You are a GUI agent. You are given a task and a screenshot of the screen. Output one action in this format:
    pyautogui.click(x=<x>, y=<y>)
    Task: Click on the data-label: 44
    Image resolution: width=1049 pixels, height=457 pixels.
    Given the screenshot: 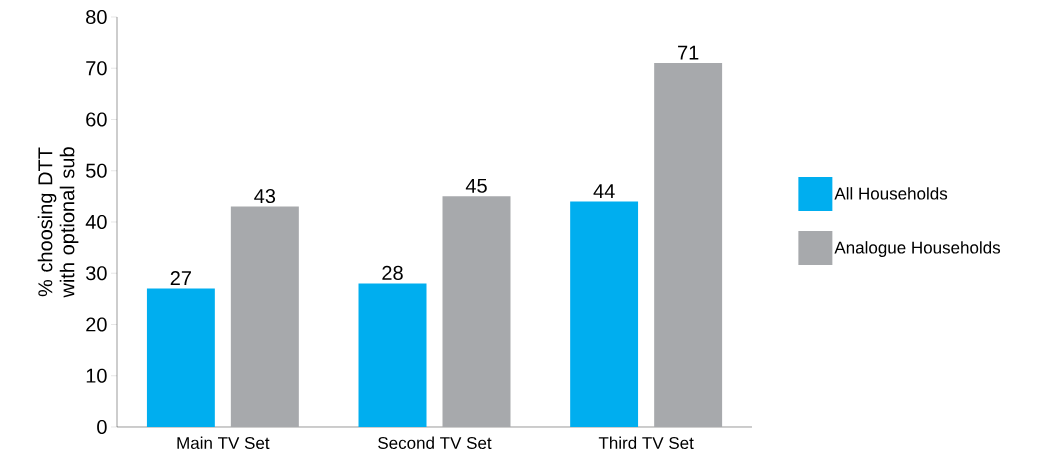 What is the action you would take?
    pyautogui.click(x=604, y=191)
    